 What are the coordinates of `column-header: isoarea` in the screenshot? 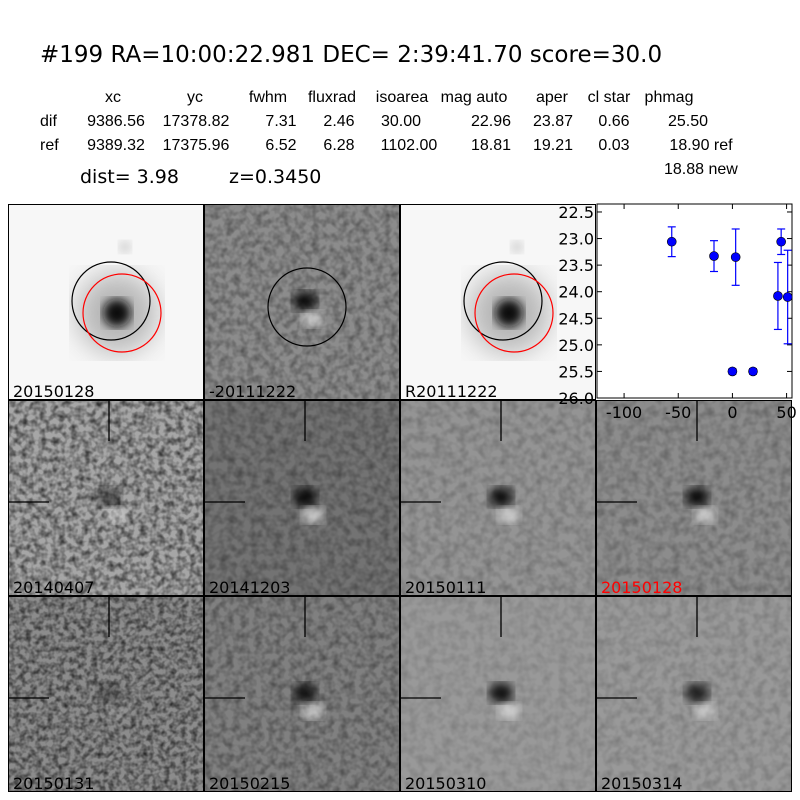 It's located at (402, 97).